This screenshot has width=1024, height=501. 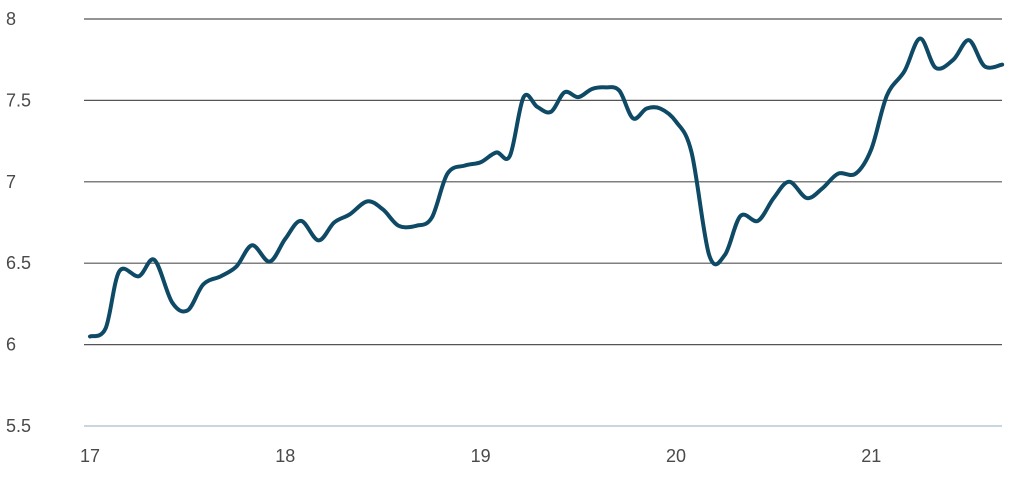 I want to click on x-tick-label: 21, so click(x=871, y=456).